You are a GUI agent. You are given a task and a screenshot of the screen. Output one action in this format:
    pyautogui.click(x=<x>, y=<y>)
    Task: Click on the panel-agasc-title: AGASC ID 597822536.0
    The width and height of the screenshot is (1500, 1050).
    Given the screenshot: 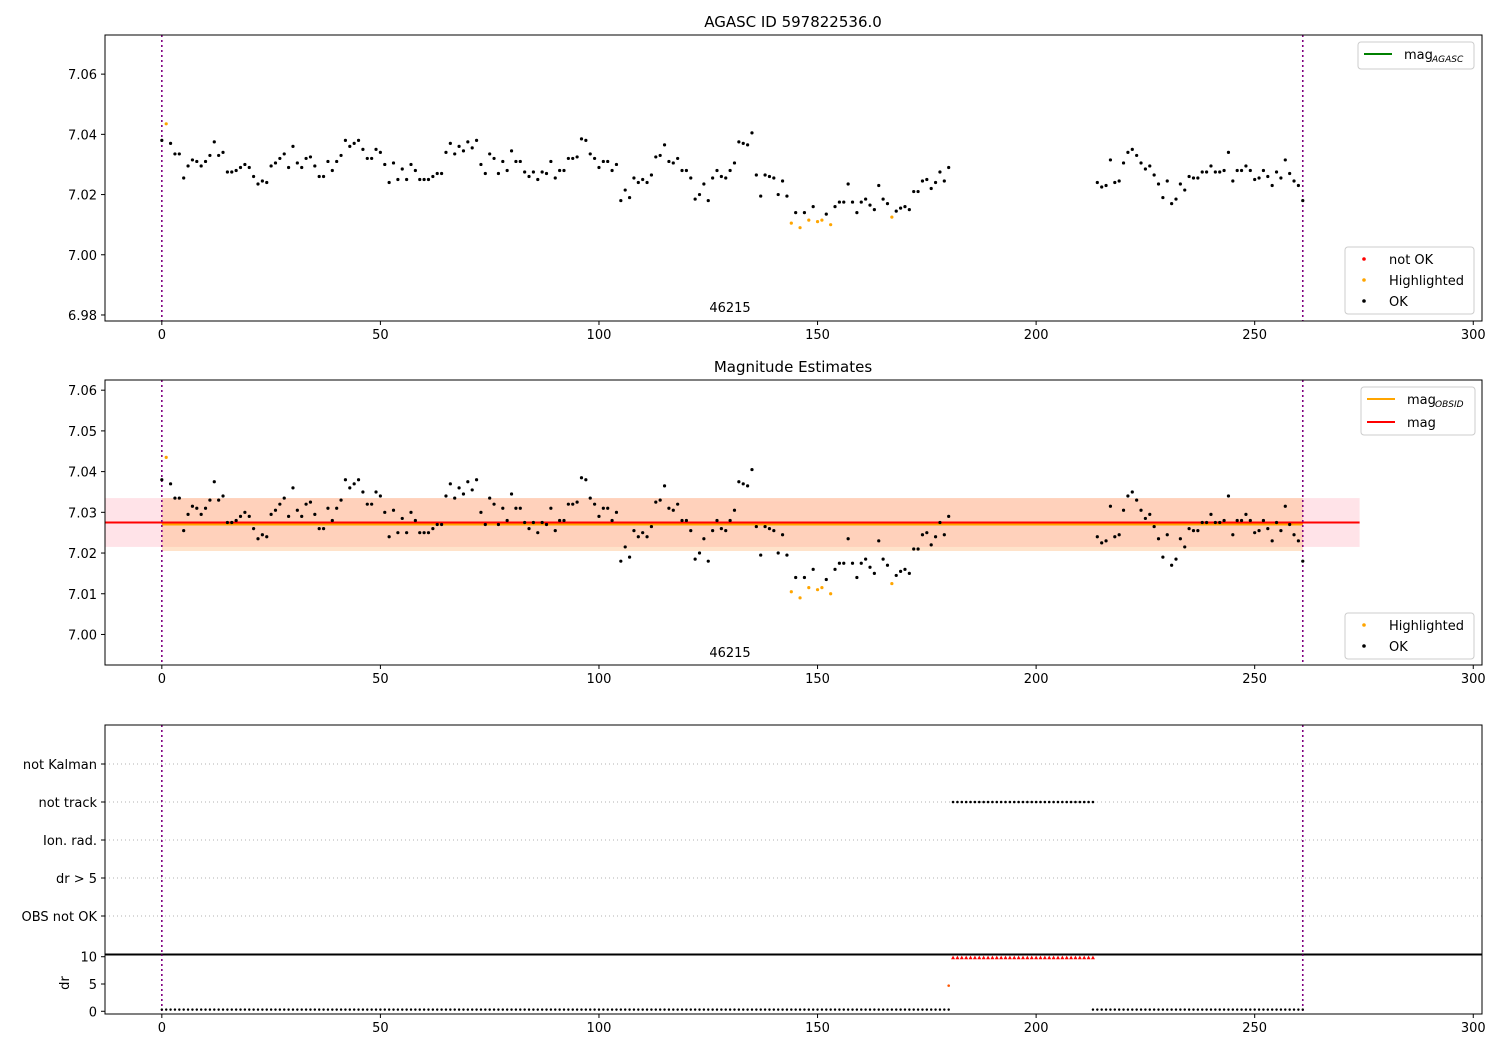 What is the action you would take?
    pyautogui.click(x=793, y=22)
    